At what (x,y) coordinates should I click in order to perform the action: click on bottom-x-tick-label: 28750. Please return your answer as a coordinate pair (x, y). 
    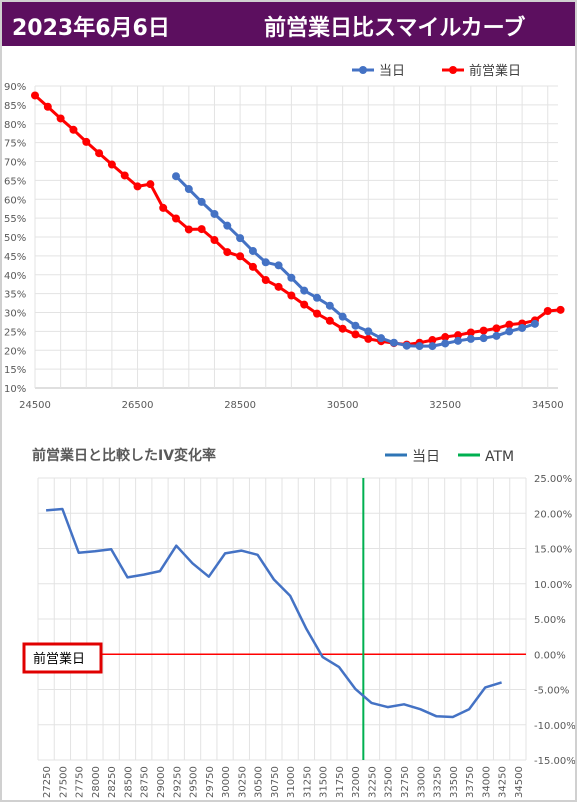
    Looking at the image, I should click on (145, 782).